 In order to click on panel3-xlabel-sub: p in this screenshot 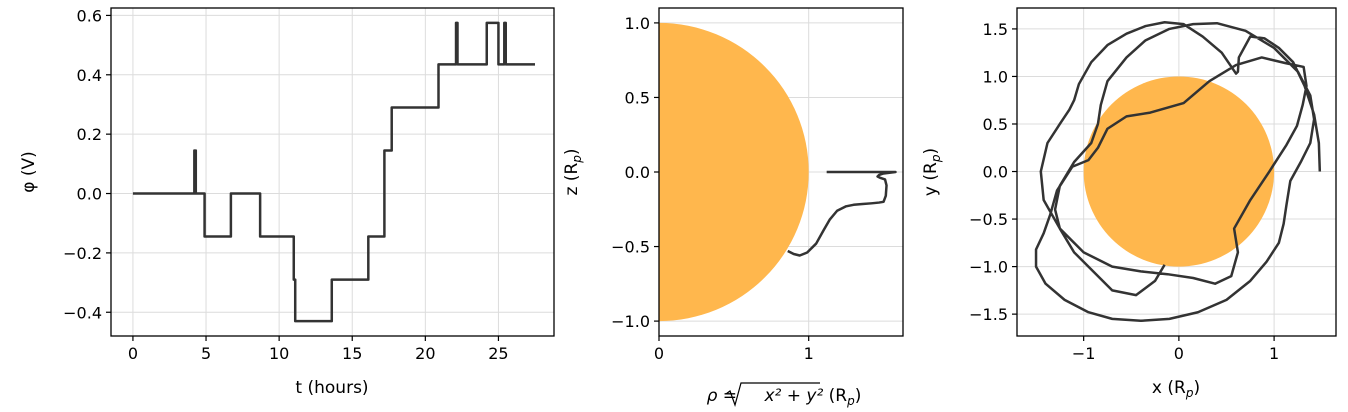, I will do `click(1189, 393)`.